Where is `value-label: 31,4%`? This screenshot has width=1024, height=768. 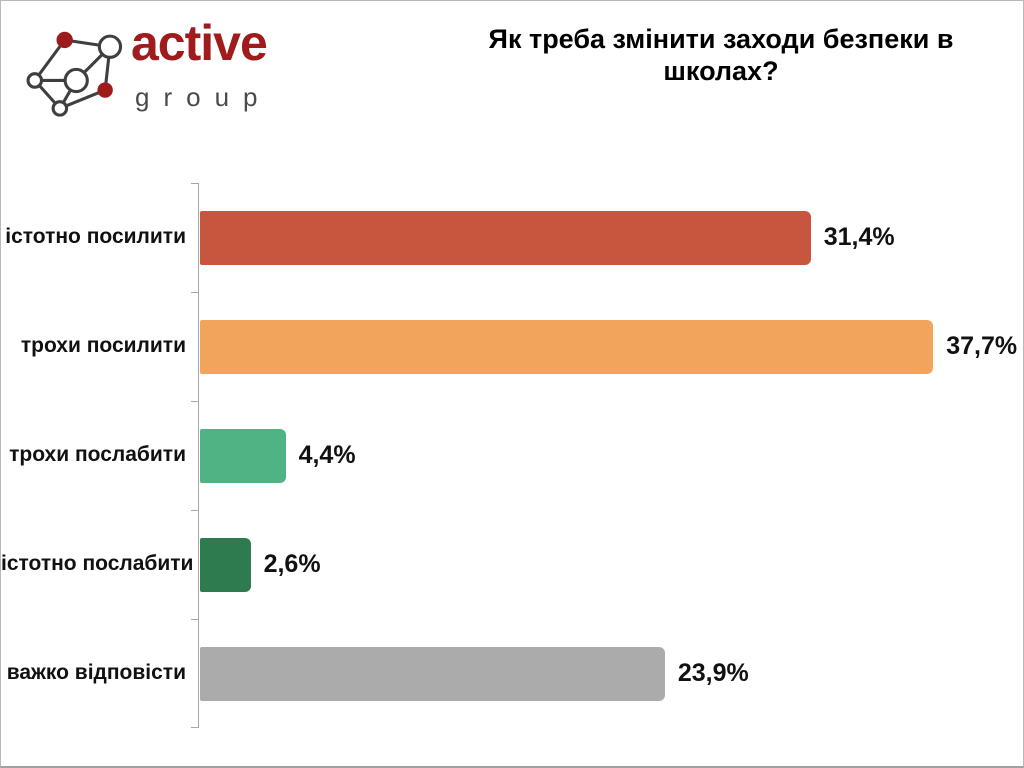
value-label: 31,4% is located at coordinates (859, 236).